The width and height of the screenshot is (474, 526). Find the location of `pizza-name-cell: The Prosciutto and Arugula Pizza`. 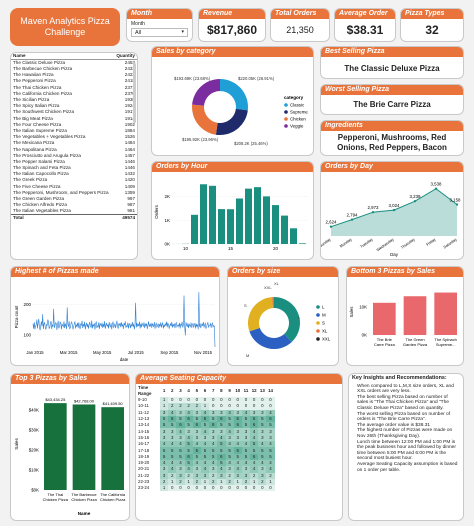

pizza-name-cell: The Prosciutto and Arugula Pizza is located at coordinates (47, 155).